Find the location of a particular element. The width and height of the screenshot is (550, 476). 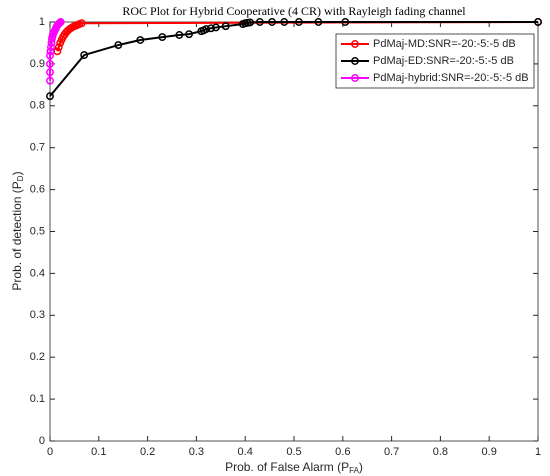

y-tick-label: 0.1 is located at coordinates (37, 399).